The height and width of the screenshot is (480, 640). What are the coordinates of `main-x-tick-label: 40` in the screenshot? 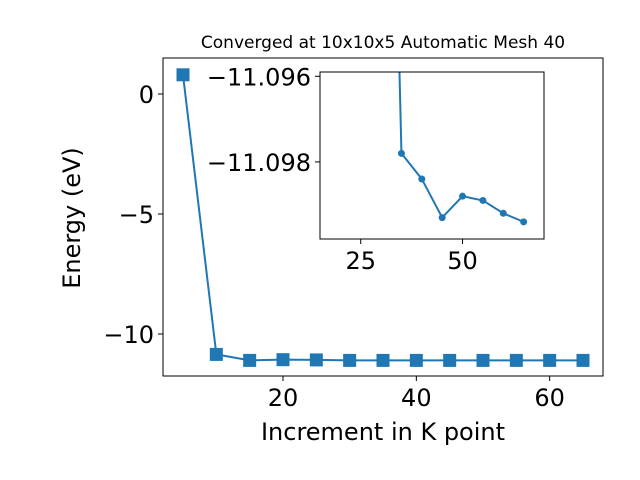 It's located at (416, 398).